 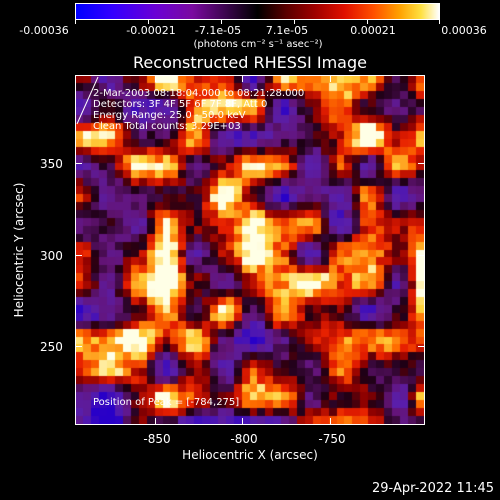 What do you see at coordinates (332, 439) in the screenshot?
I see `x-tick-label: -750` at bounding box center [332, 439].